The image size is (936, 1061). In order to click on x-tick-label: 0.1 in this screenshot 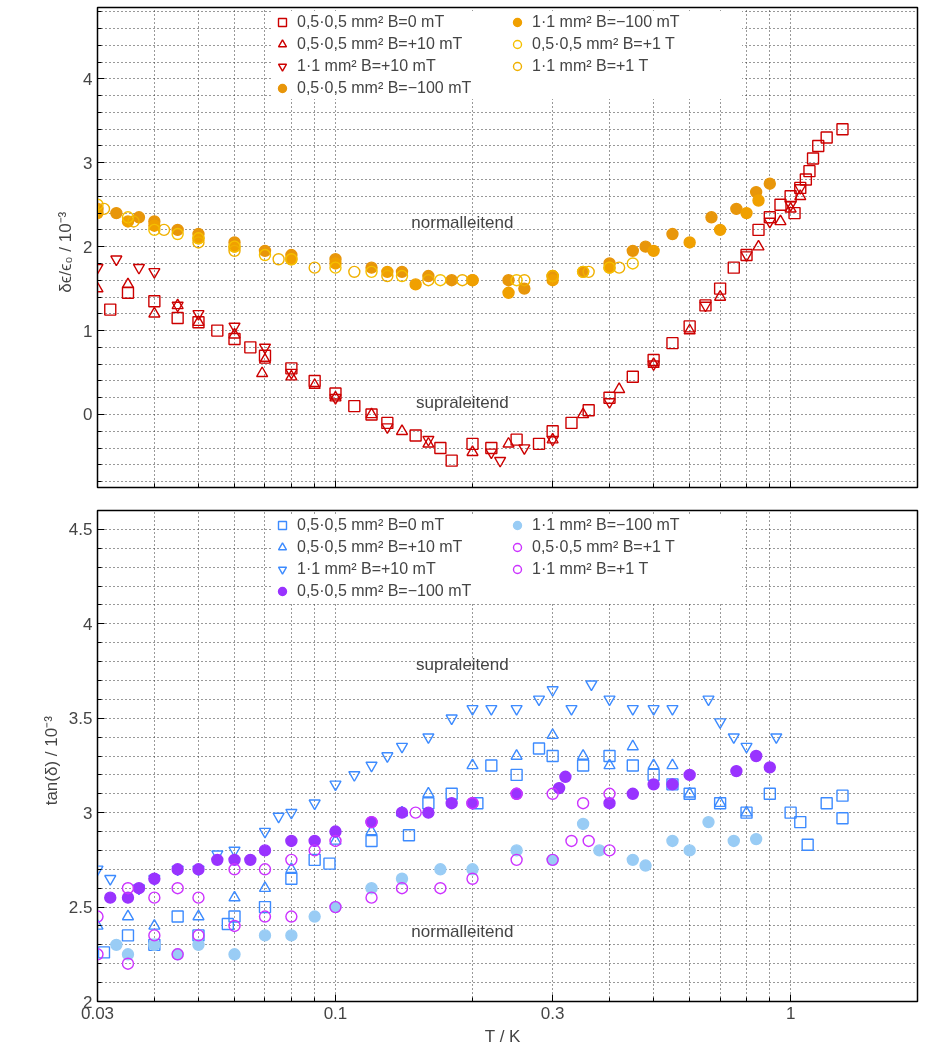, I will do `click(335, 1013)`.